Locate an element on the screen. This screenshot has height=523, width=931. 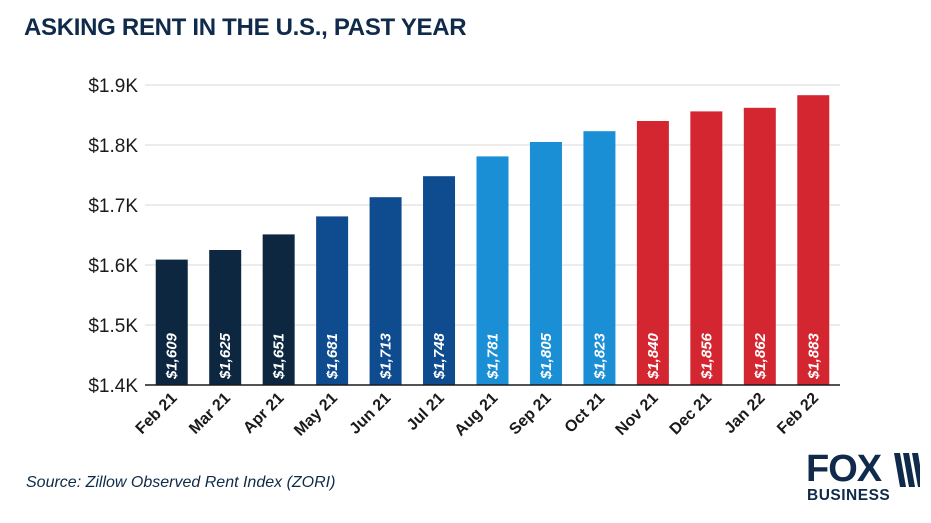
x-tick-label: Jan 22 is located at coordinates (744, 413).